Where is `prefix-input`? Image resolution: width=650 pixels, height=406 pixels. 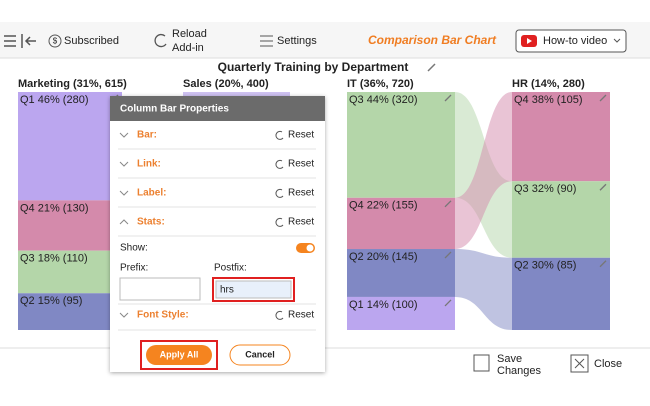
prefix-input is located at coordinates (160, 289).